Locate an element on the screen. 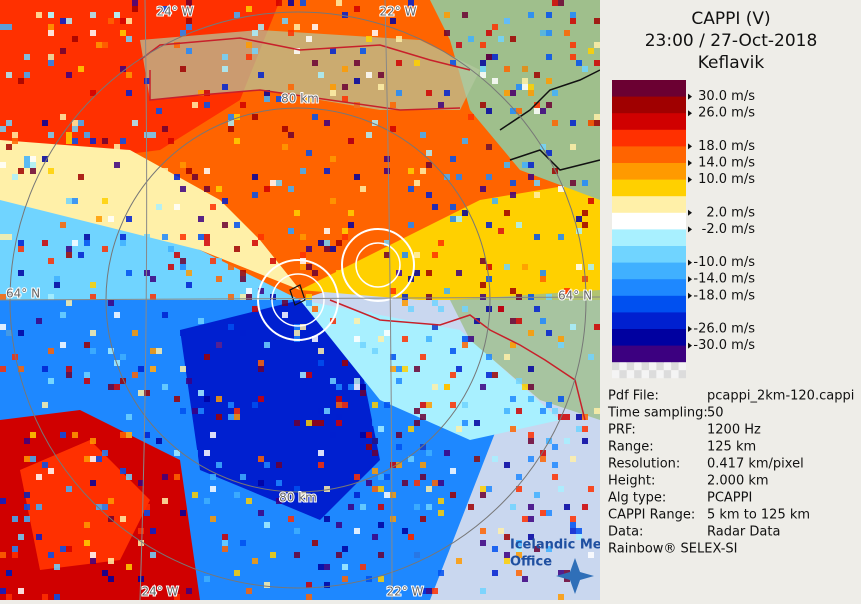  legend-label: 14.0 m/s is located at coordinates (726, 163).